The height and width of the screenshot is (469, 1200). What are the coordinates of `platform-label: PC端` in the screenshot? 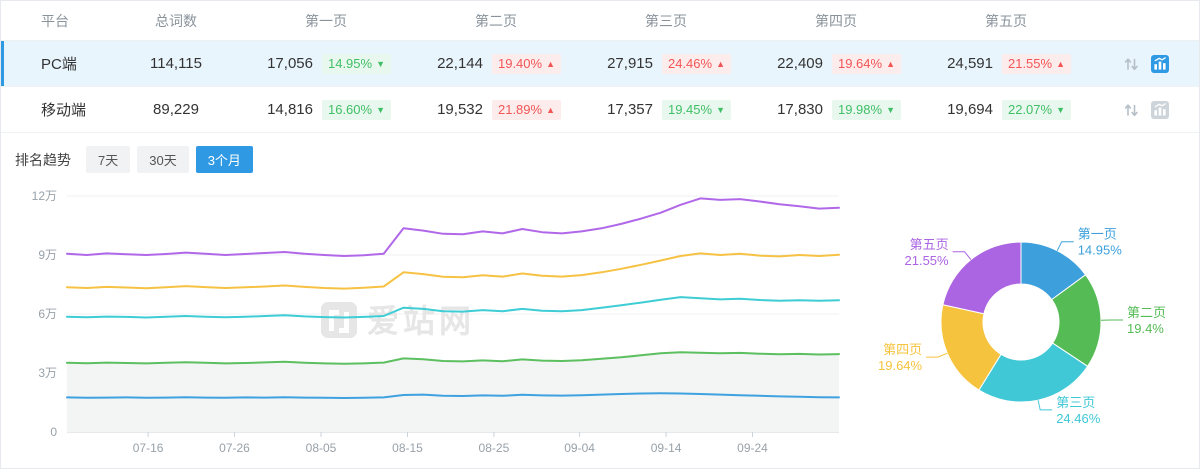 It's located at (59, 64).